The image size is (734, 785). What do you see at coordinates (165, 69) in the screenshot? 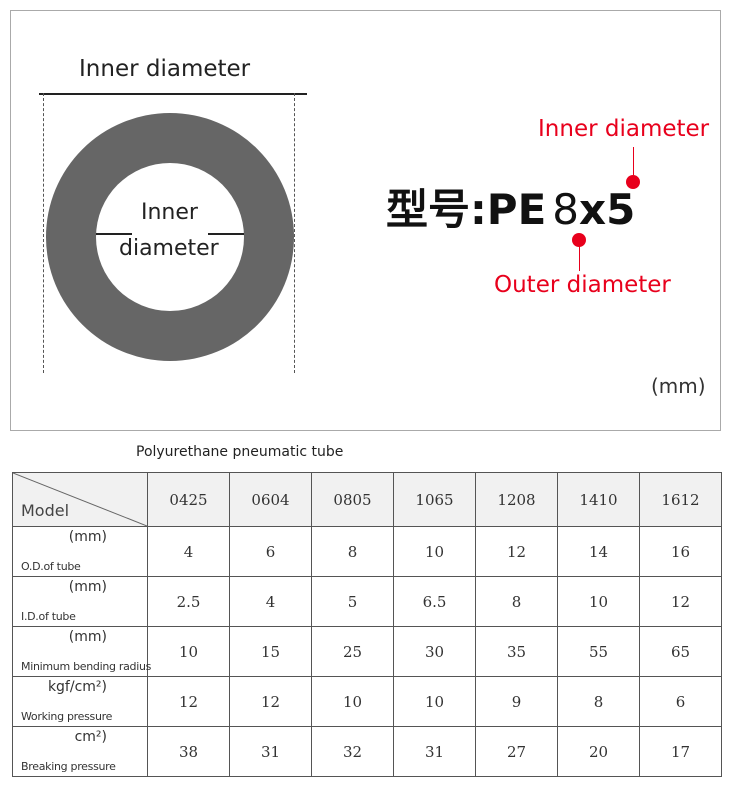
I see `top-diameter-label: Inner diameter` at bounding box center [165, 69].